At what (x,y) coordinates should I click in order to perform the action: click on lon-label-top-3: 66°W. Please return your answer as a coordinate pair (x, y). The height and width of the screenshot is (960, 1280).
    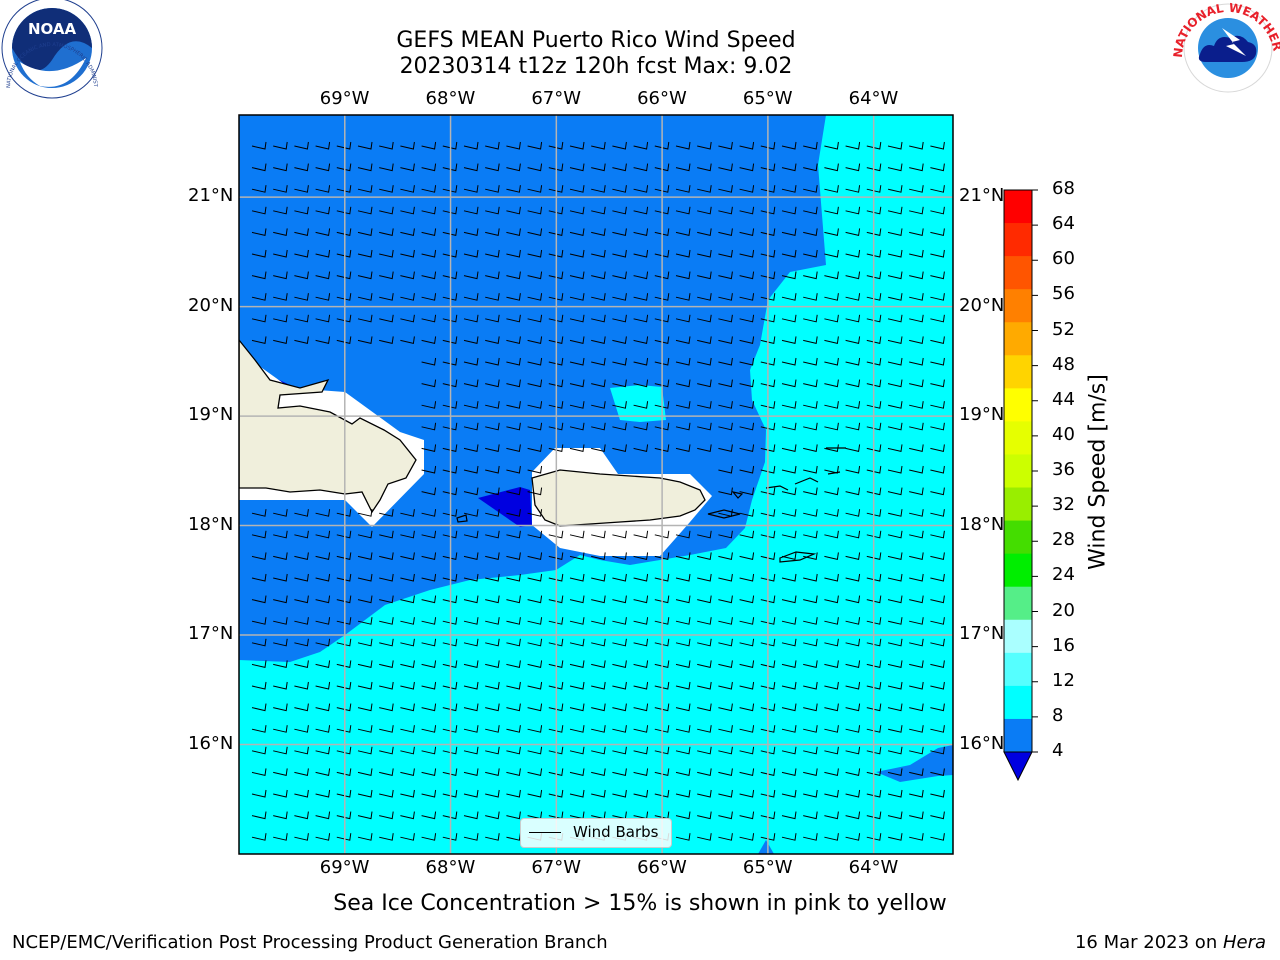
    Looking at the image, I should click on (662, 98).